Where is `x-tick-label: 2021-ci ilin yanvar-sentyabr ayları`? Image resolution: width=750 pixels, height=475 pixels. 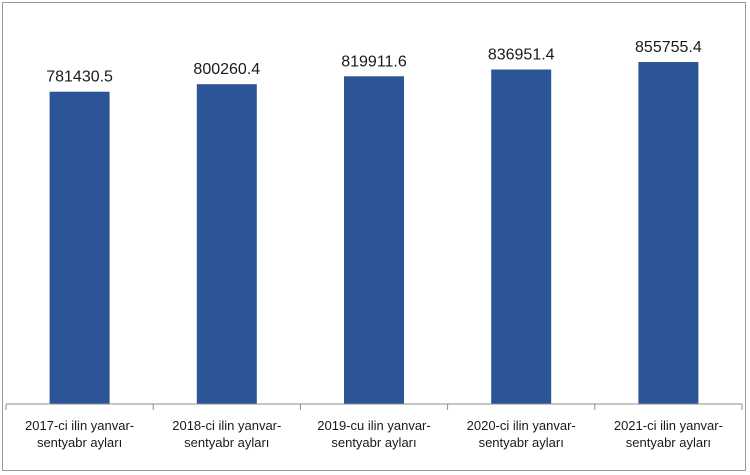
x-tick-label: 2021-ci ilin yanvar-sentyabr ayları is located at coordinates (668, 434).